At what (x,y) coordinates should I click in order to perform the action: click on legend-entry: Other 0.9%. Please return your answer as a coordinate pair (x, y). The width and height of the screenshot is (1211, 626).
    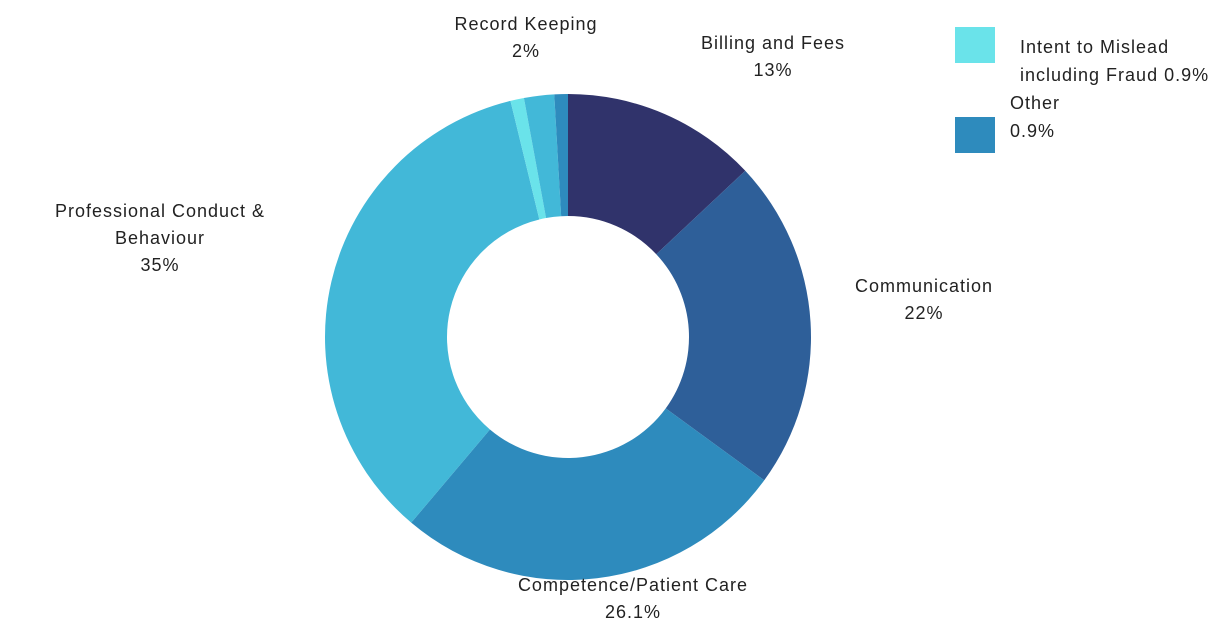
    Looking at the image, I should click on (1105, 117).